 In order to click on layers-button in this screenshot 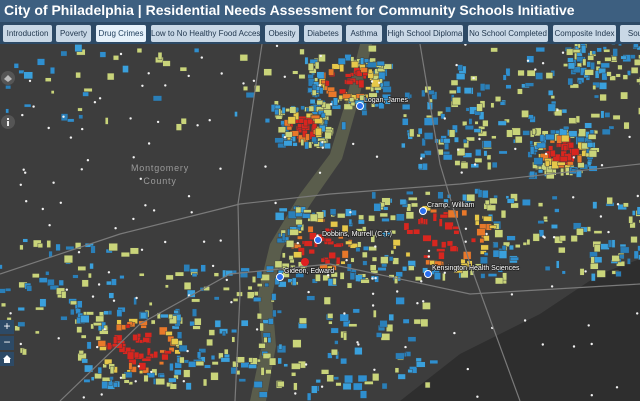, I will do `click(8, 78)`.